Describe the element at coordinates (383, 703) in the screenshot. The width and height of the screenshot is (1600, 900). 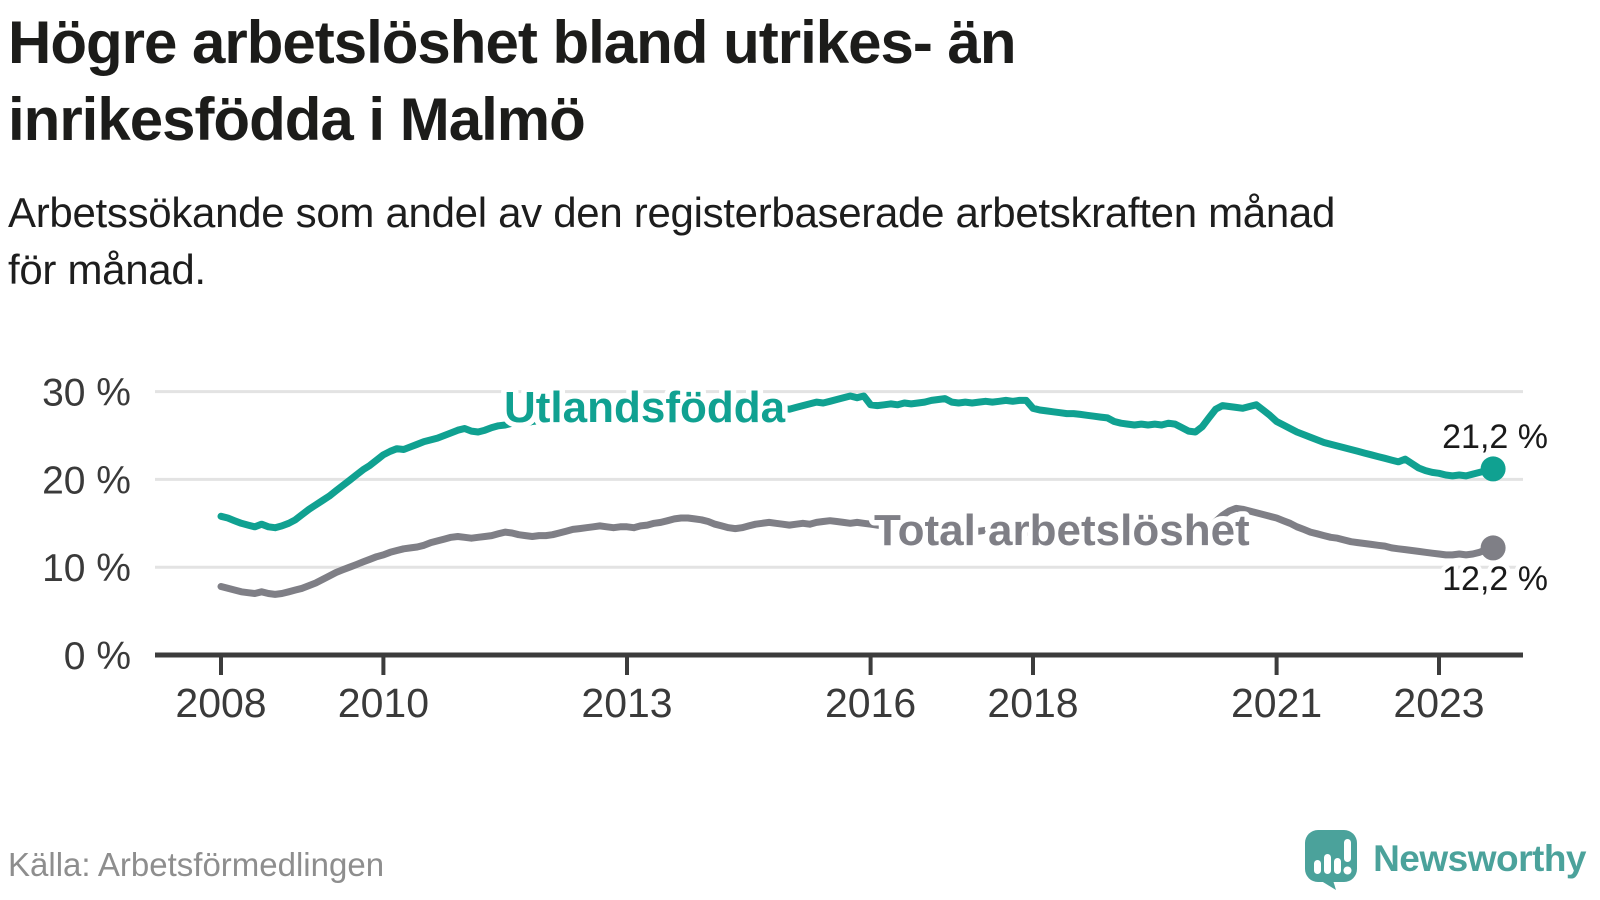
I see `x-tick-label: 2010` at that location.